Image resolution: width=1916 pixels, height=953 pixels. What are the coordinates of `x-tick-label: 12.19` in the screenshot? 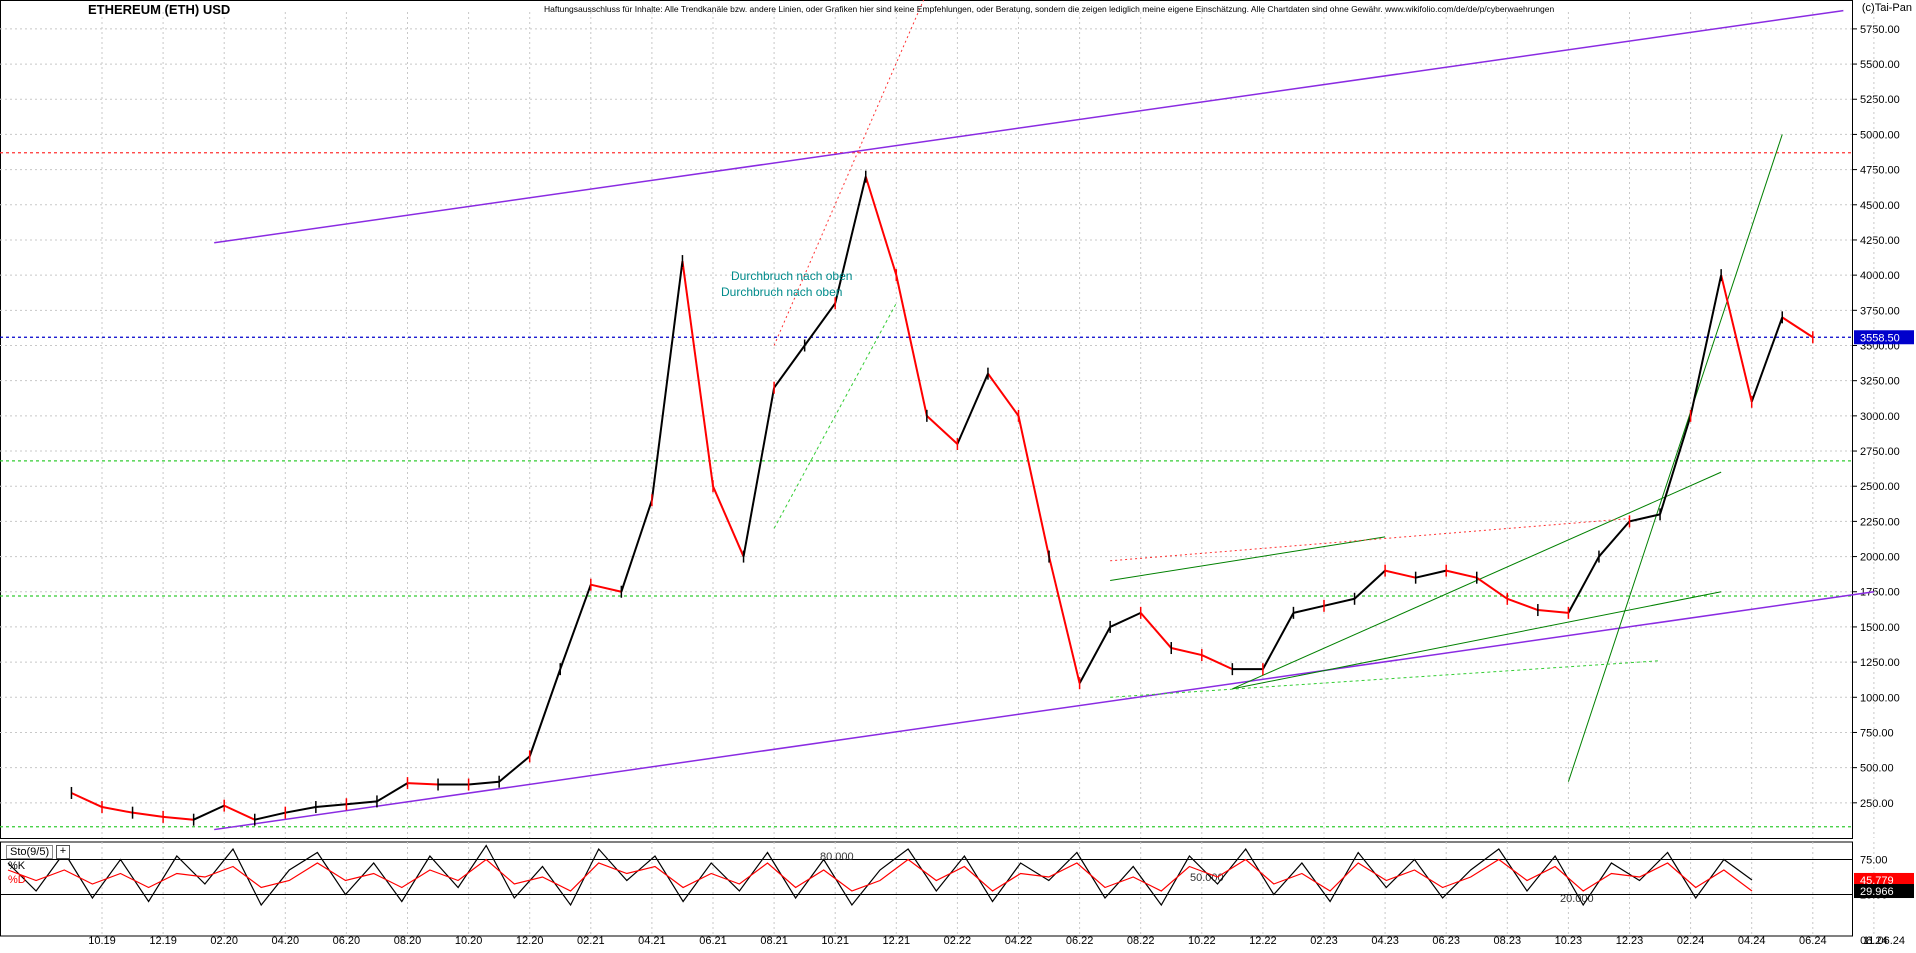 It's located at (163, 941).